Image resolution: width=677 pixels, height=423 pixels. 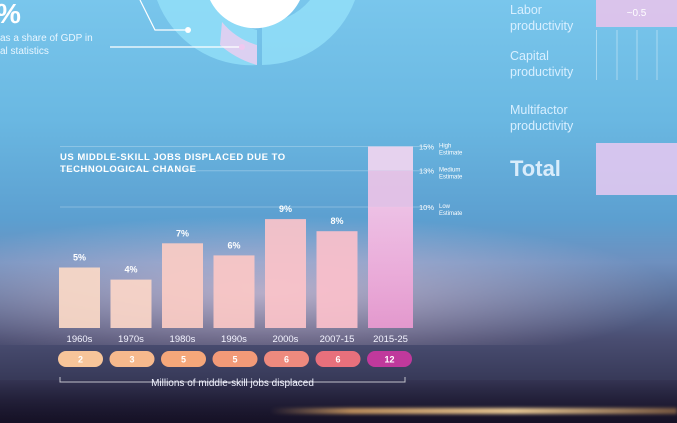 I want to click on bar-label-1990s: 6%, so click(x=233, y=245).